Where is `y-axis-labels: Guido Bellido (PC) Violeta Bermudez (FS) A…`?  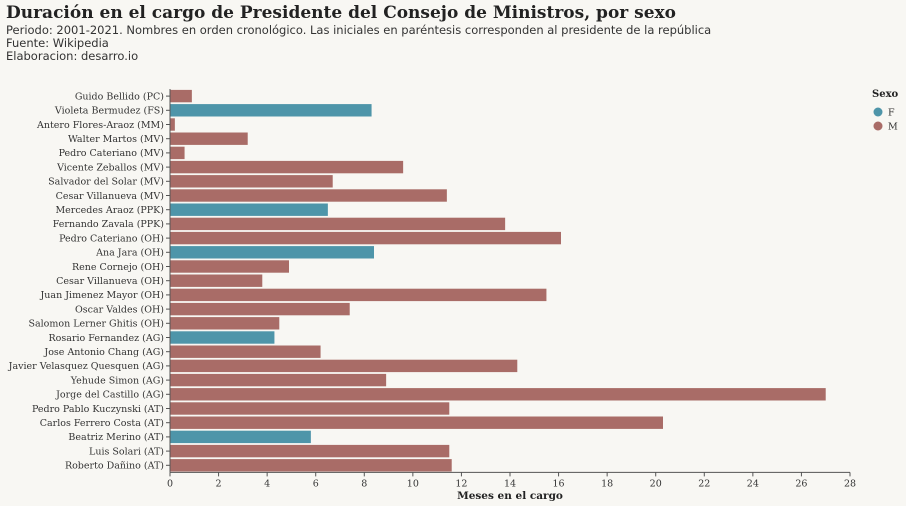
y-axis-labels: Guido Bellido (PC) Violeta Bermudez (FS) A… is located at coordinates (89, 281).